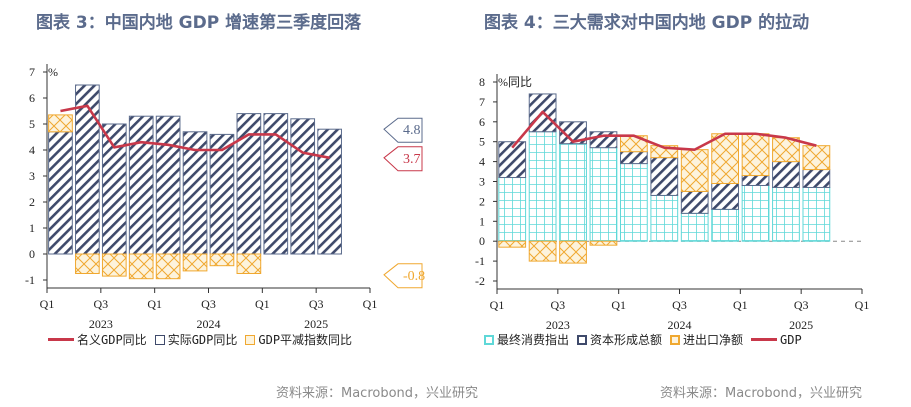 The image size is (911, 407). I want to click on right-source: 资料来源：Macrobond，兴业研究, so click(761, 393).